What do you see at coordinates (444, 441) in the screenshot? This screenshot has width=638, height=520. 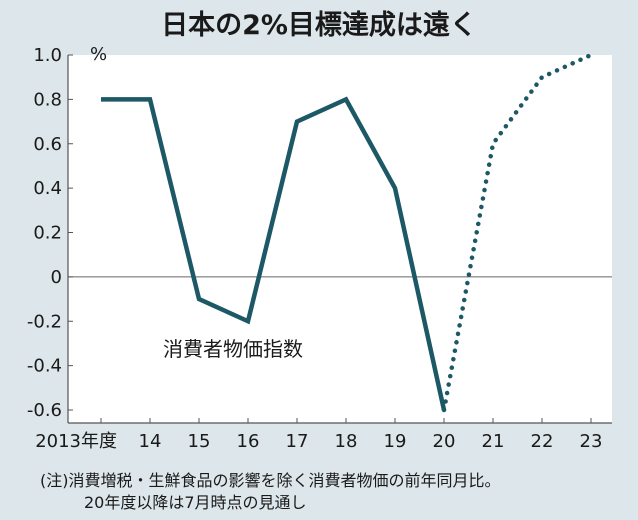 I see `x-tick-label: 20` at bounding box center [444, 441].